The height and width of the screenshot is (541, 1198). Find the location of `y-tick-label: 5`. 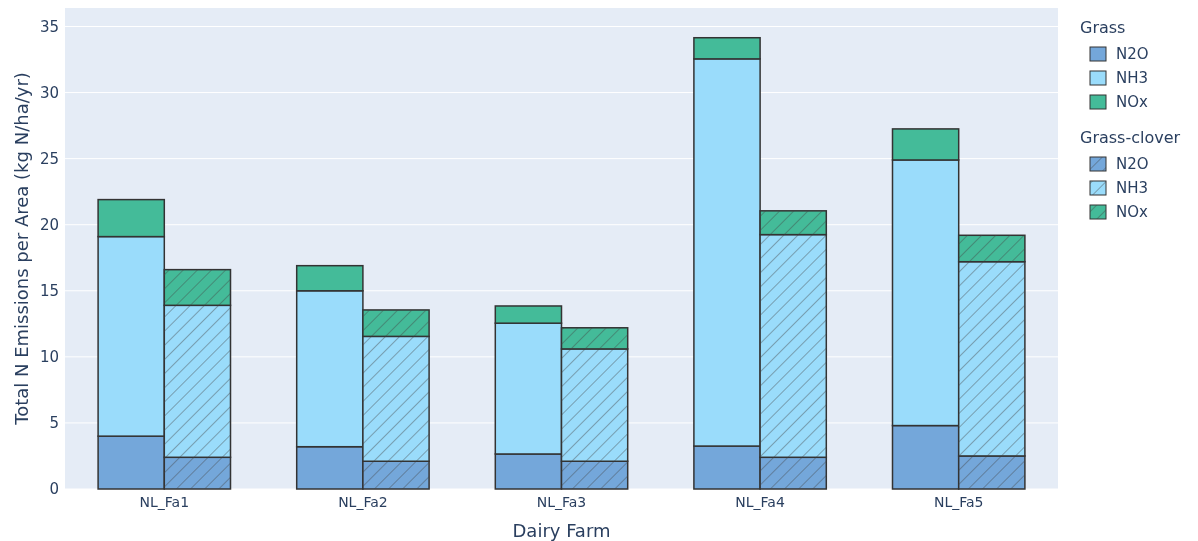

y-tick-label: 5 is located at coordinates (54, 423).